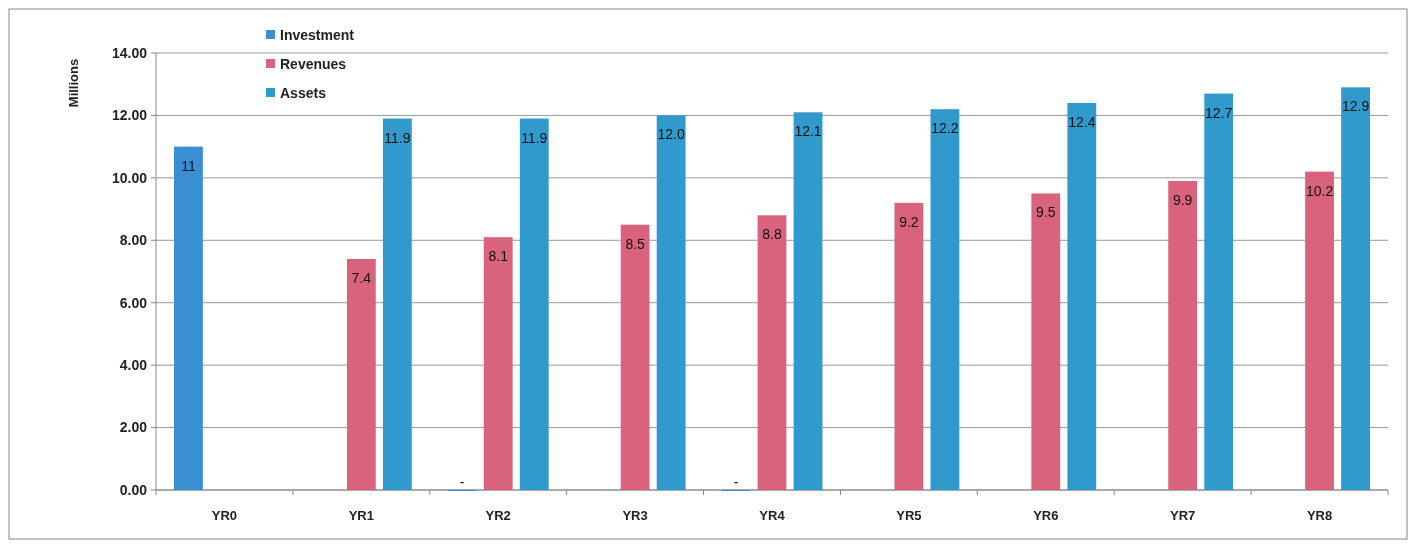  Describe the element at coordinates (129, 115) in the screenshot. I see `y-tick-label: 12.00` at that location.